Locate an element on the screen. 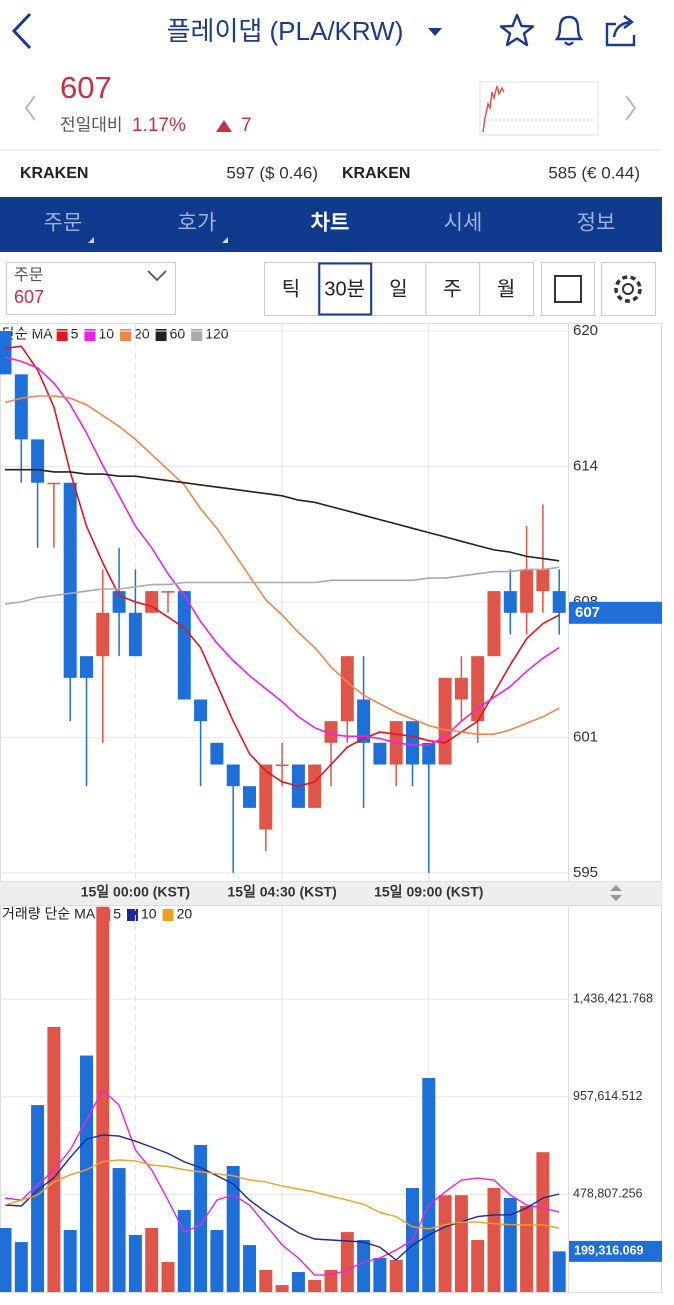 The image size is (674, 1305). sparkline is located at coordinates (493, 109).